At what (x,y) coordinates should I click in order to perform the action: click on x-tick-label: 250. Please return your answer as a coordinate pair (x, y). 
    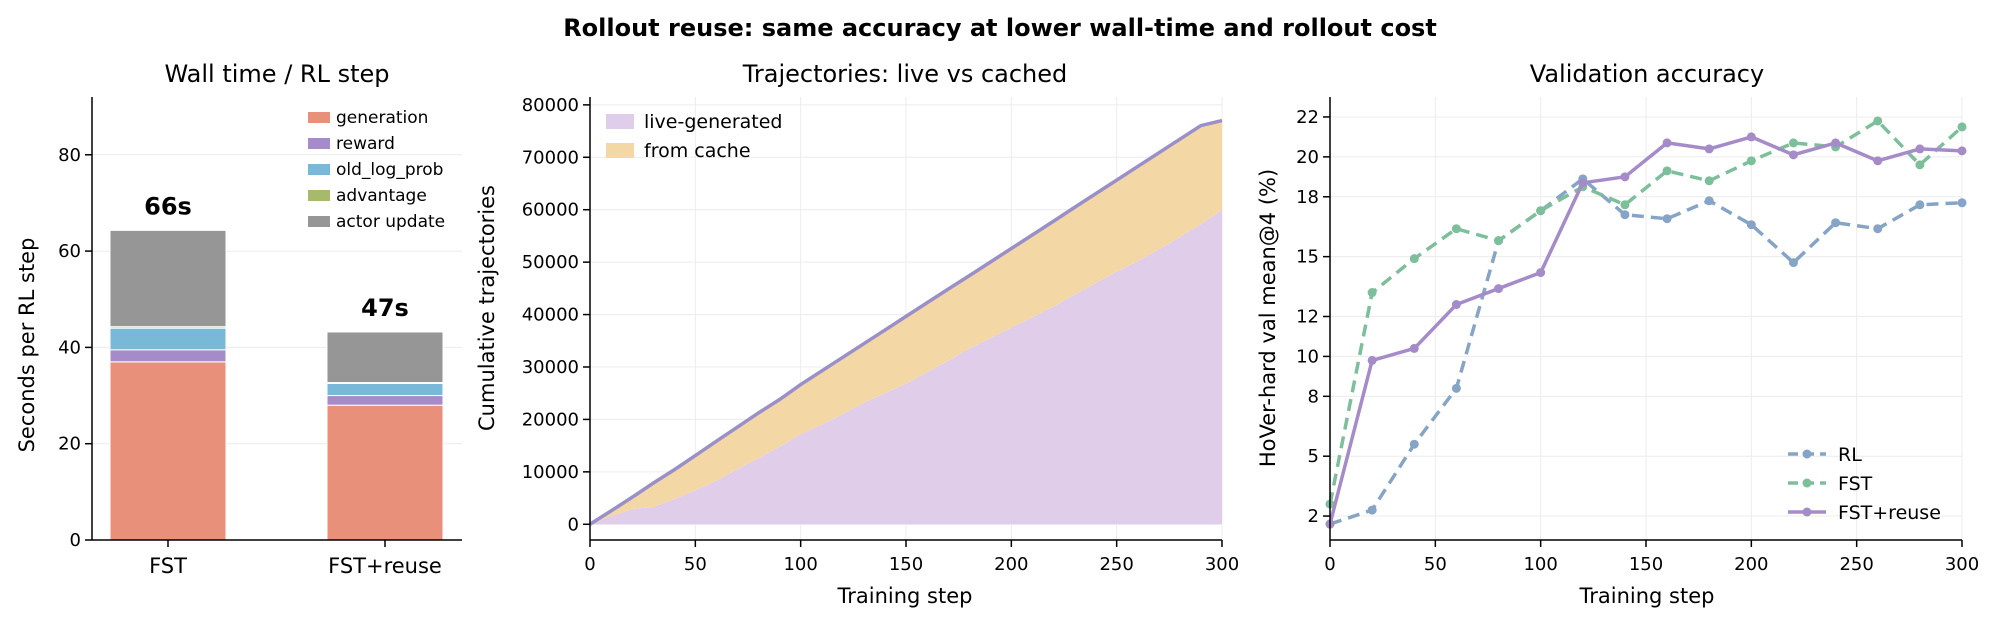
    Looking at the image, I should click on (1856, 564).